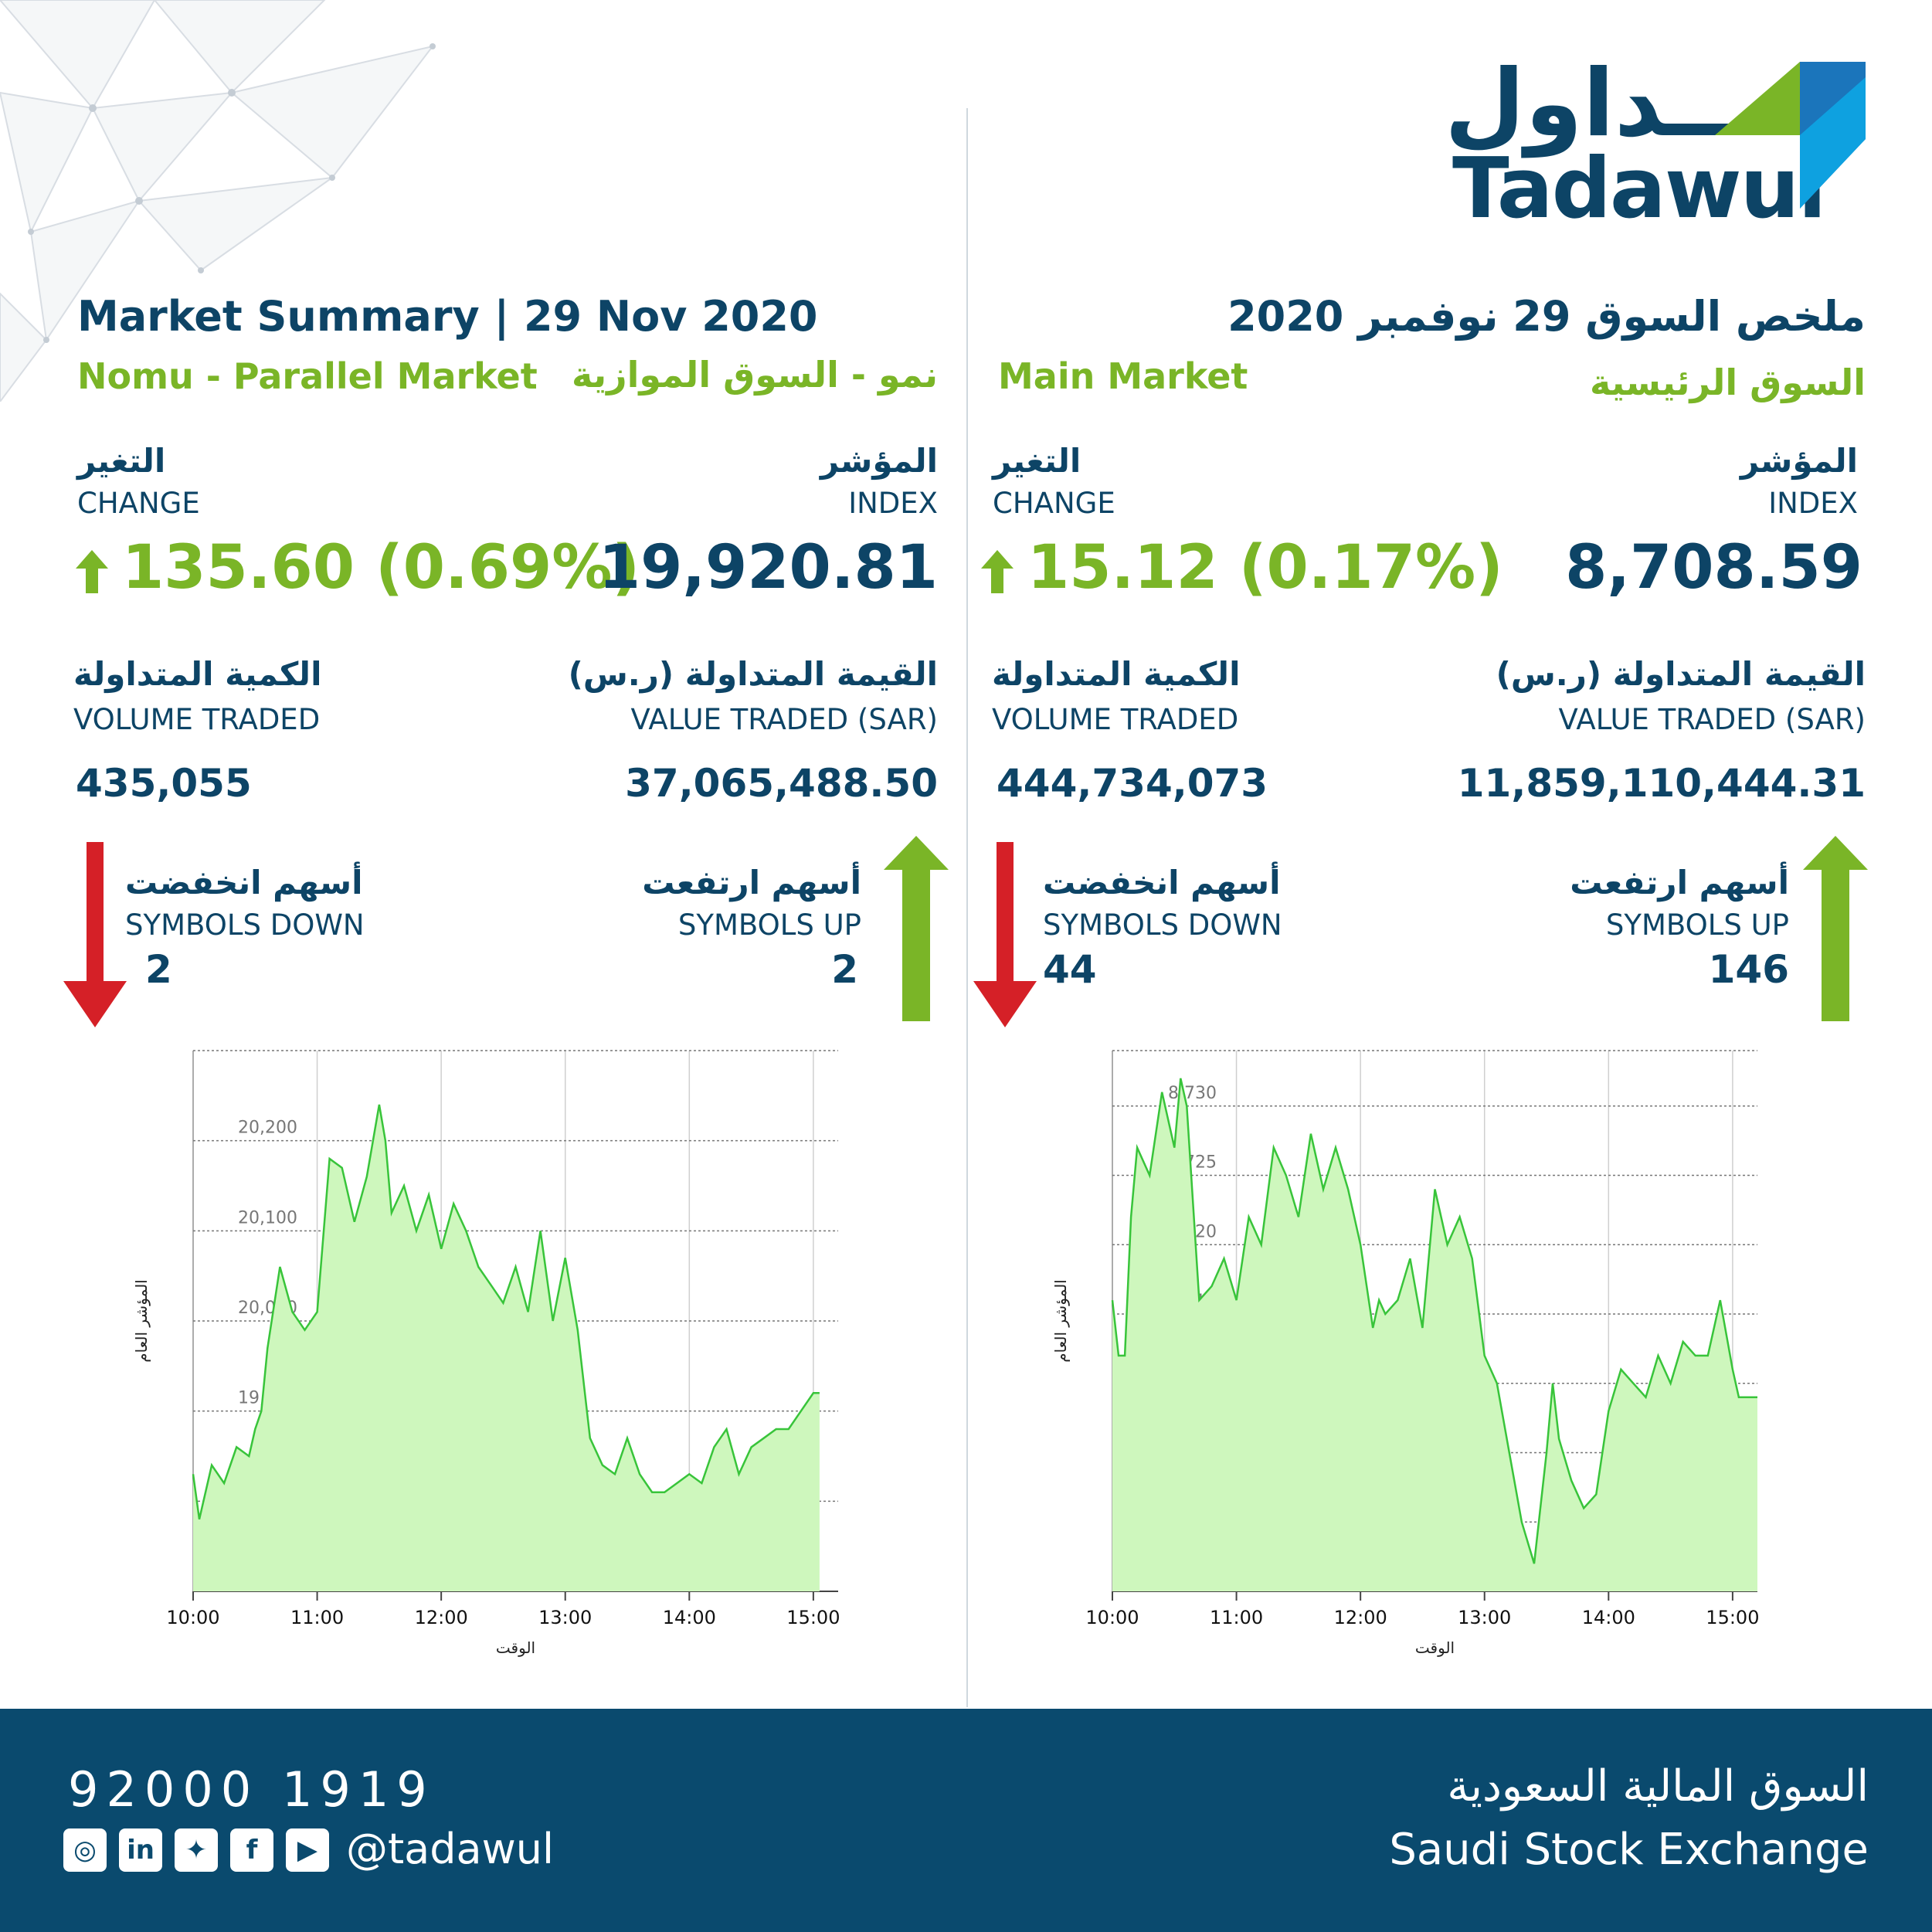 The height and width of the screenshot is (1932, 1932). I want to click on logo-arabic: تـــداول, so click(1622, 104).